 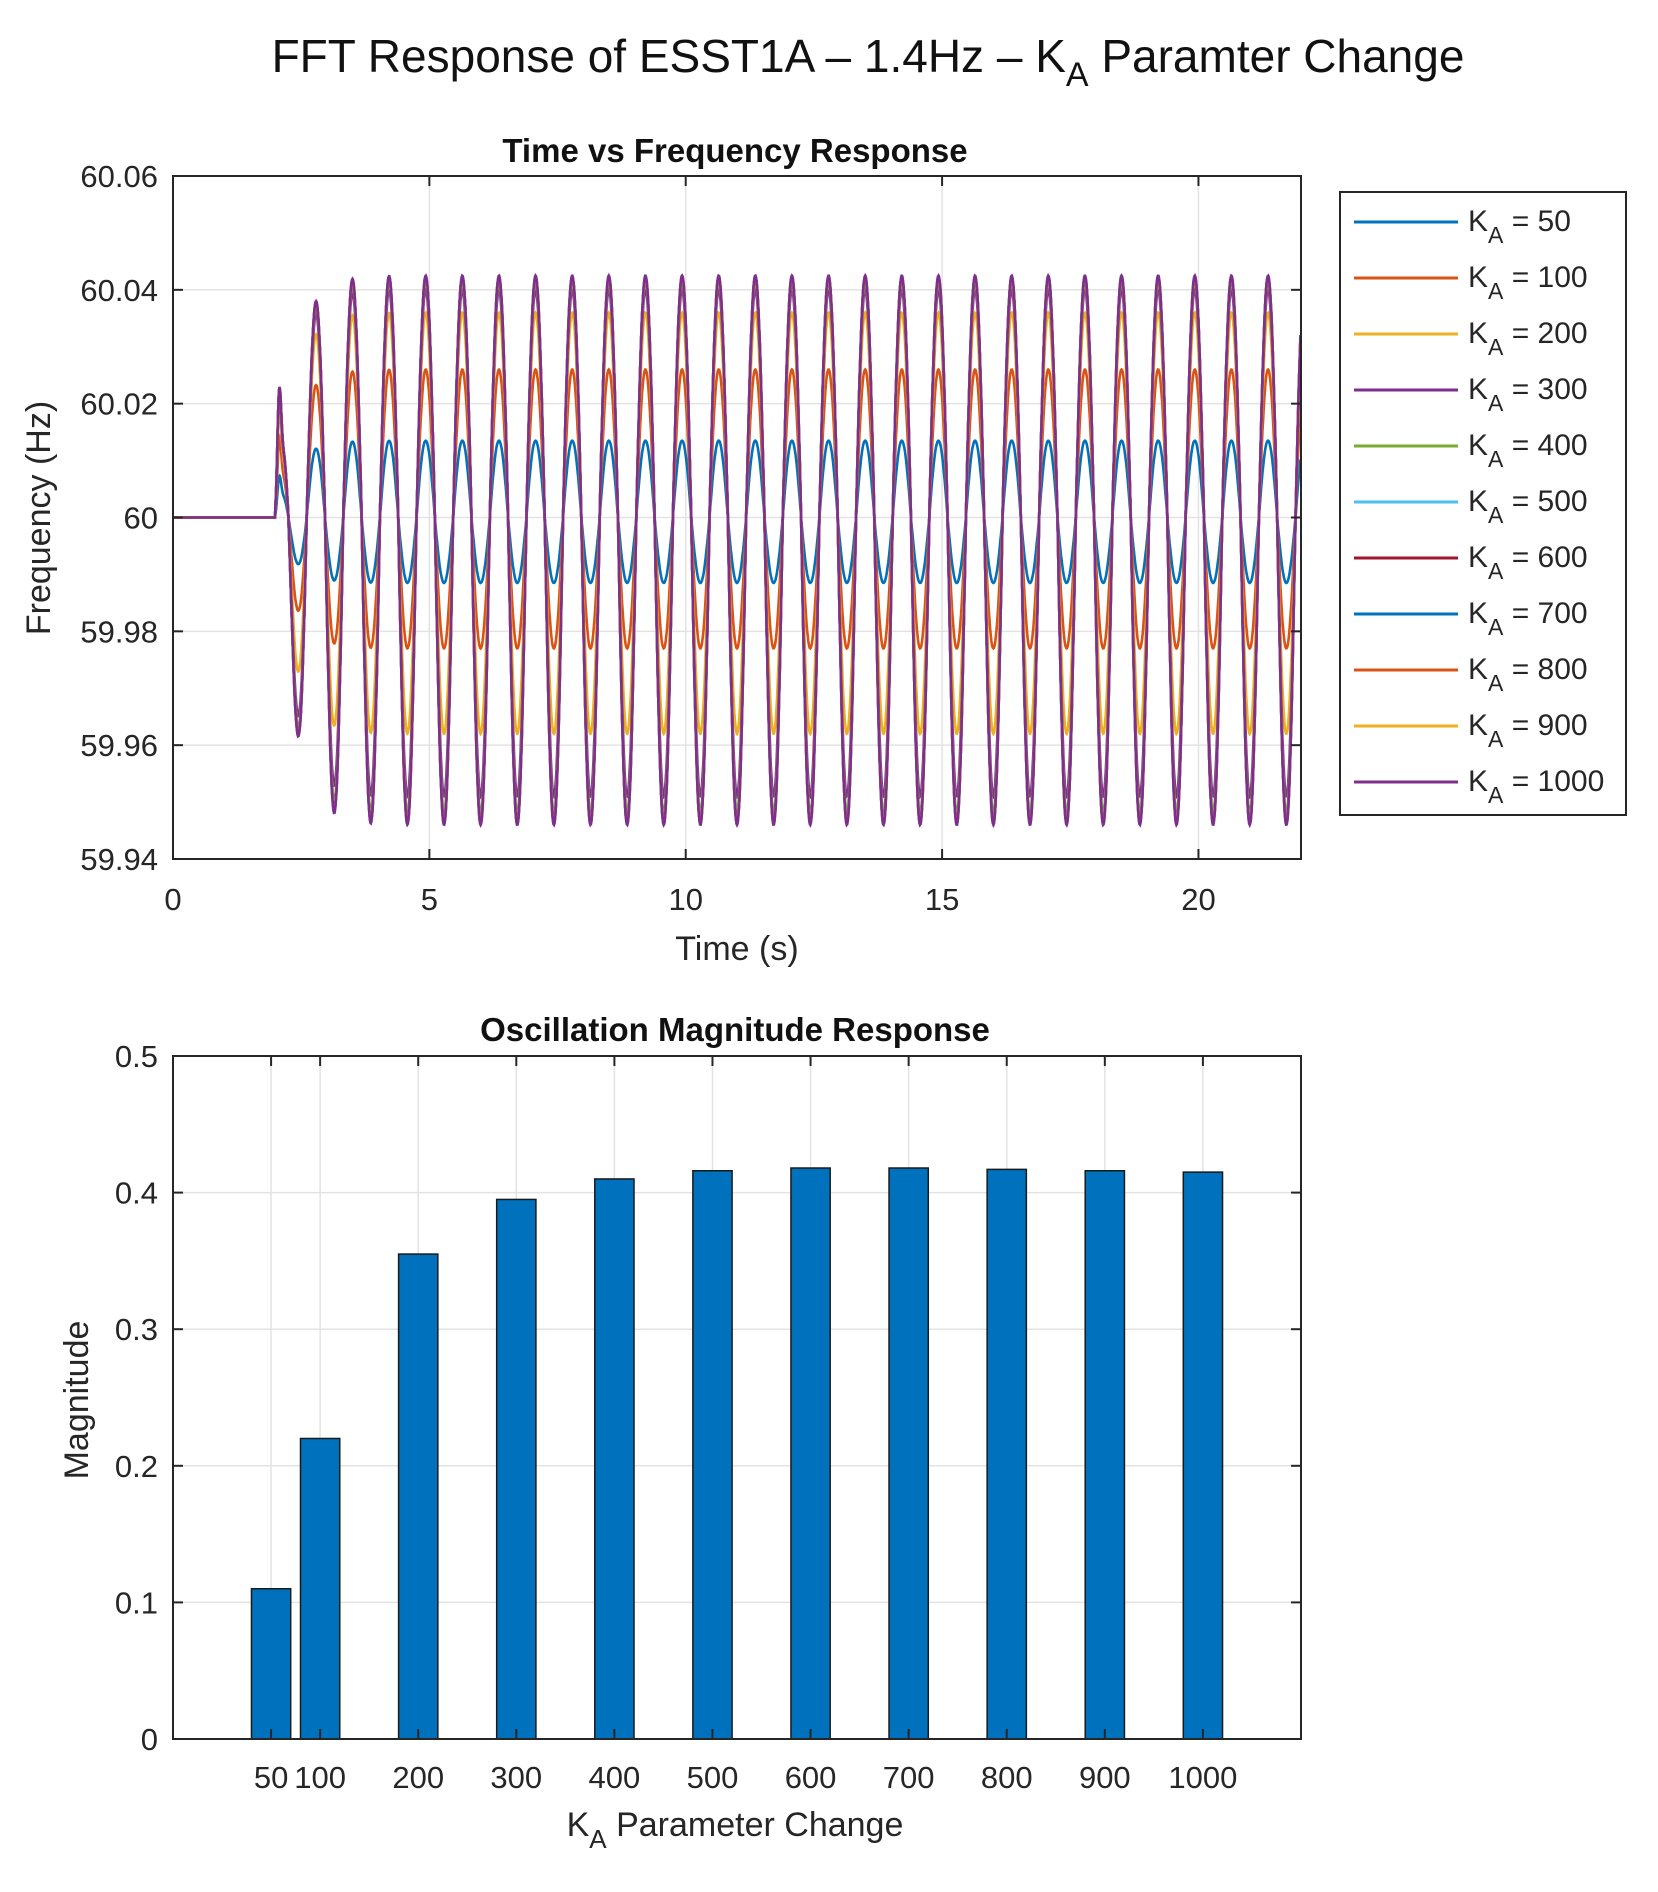 I want to click on bar-x-tick-label: 200, so click(x=418, y=1777).